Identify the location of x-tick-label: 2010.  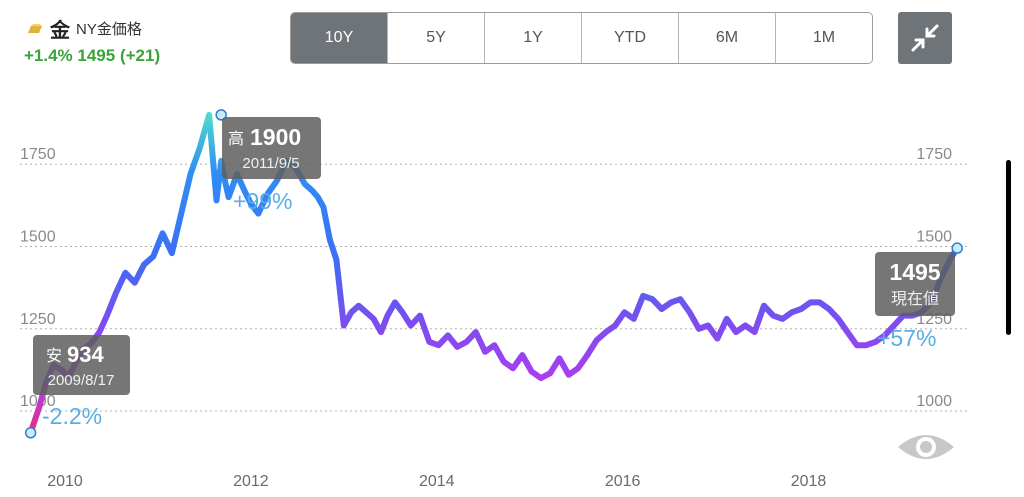
(65, 481).